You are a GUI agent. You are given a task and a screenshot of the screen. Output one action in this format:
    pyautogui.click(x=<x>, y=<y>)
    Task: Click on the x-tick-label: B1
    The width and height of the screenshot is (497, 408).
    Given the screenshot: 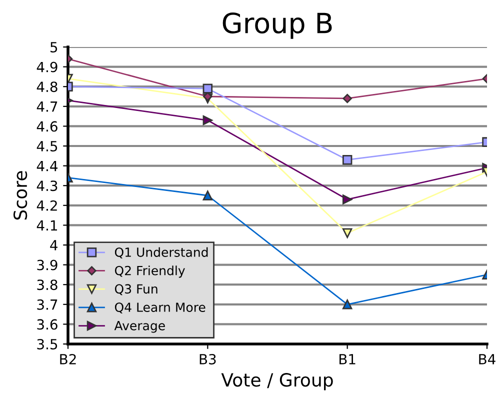 What is the action you would take?
    pyautogui.click(x=348, y=359)
    